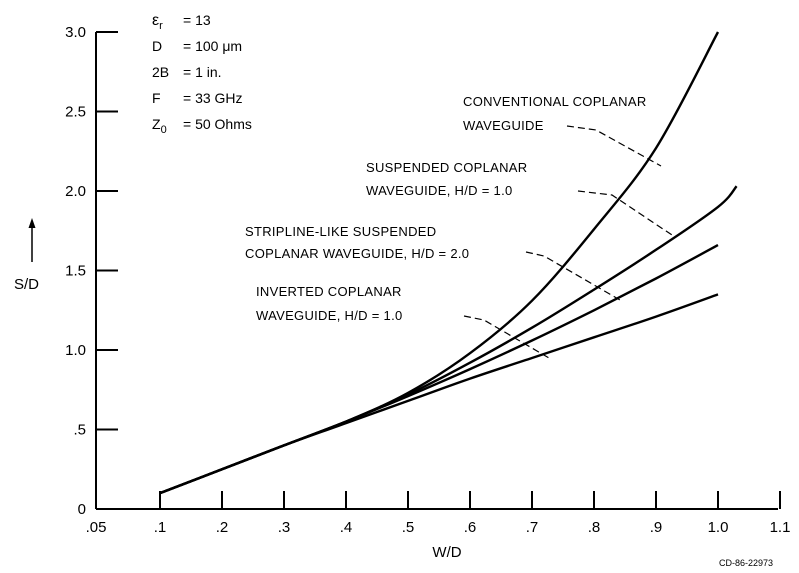 This screenshot has width=799, height=573. What do you see at coordinates (718, 527) in the screenshot?
I see `x-tick-label-10: 1.0` at bounding box center [718, 527].